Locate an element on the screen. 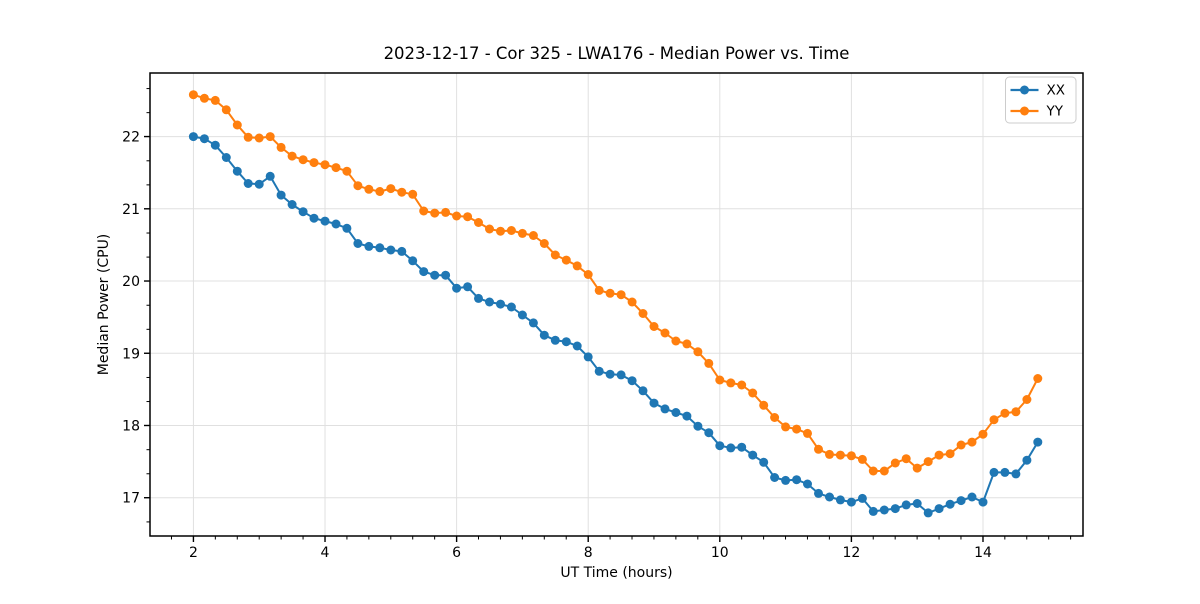 This screenshot has width=1200, height=604. y-tick-label: 18 is located at coordinates (131, 426).